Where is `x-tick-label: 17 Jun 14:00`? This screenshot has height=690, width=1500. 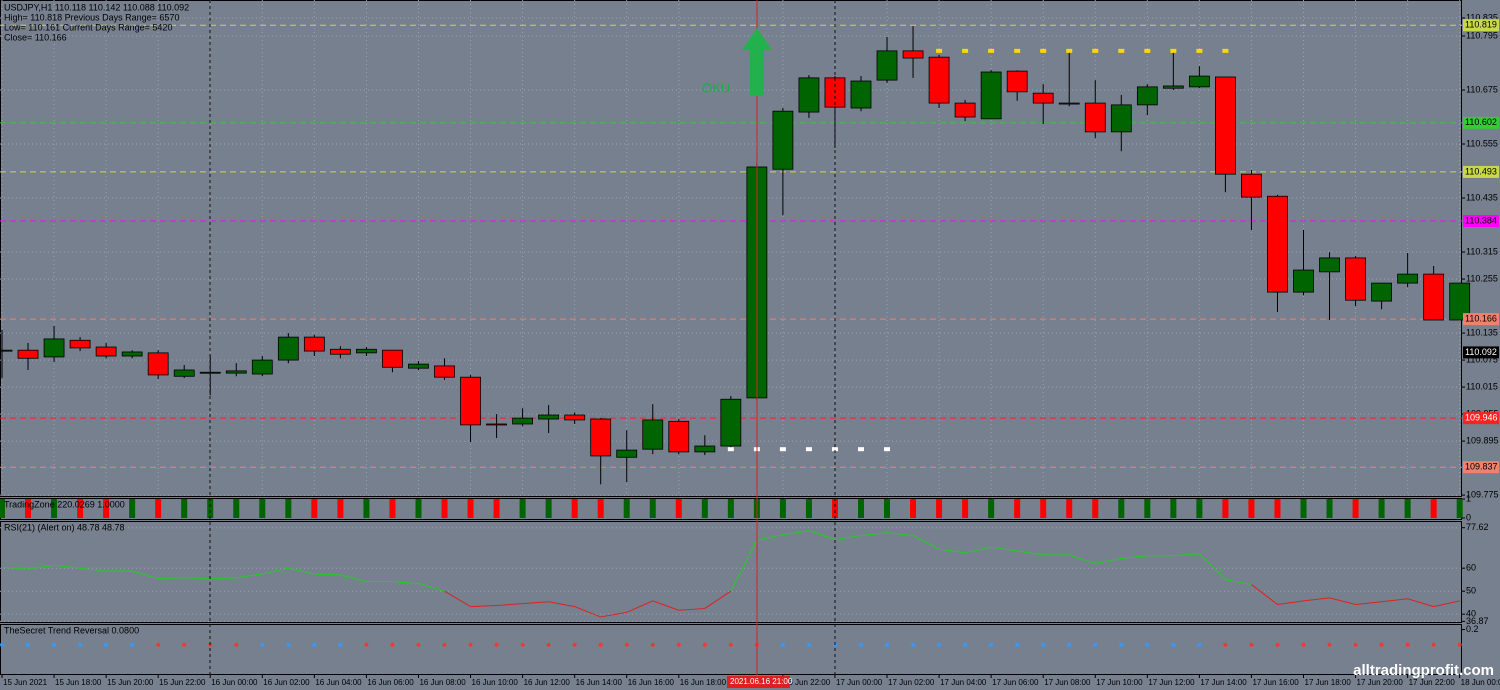 x-tick-label: 17 Jun 14:00 is located at coordinates (1223, 682).